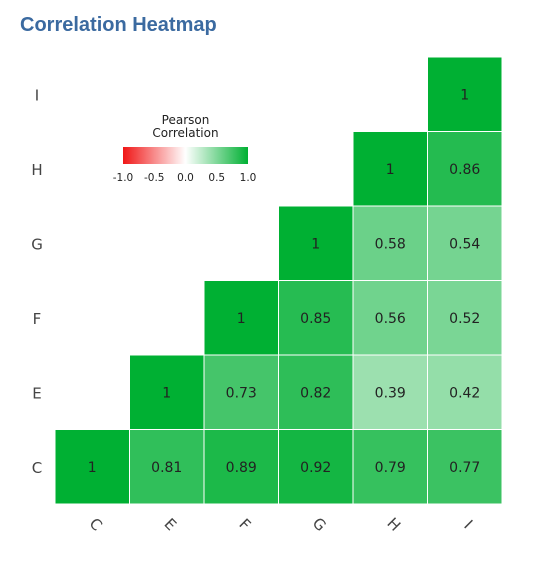  I want to click on heatmap-cell-F-H, so click(390, 318).